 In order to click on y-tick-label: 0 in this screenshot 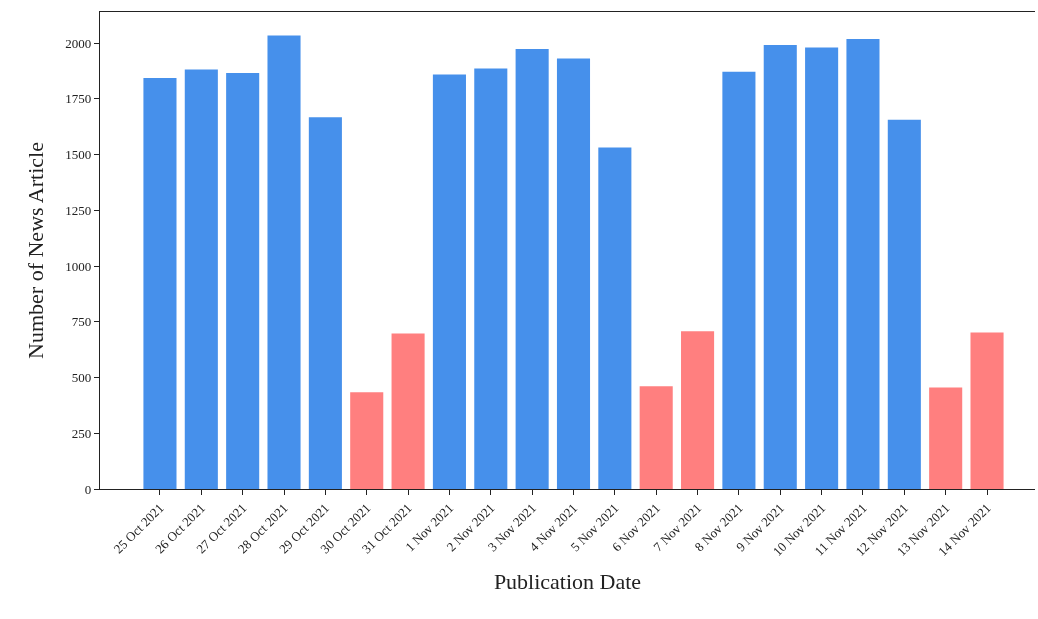, I will do `click(88, 489)`.